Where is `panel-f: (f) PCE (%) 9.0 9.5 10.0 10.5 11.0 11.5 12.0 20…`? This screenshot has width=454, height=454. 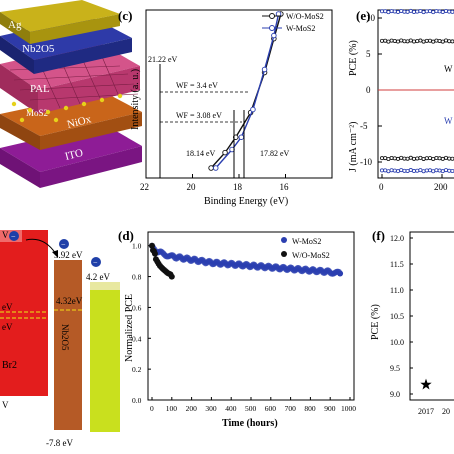 panel-f: (f) PCE (%) 9.0 9.5 10.0 10.5 11.0 11.5 12.0 20… is located at coordinates (412, 322).